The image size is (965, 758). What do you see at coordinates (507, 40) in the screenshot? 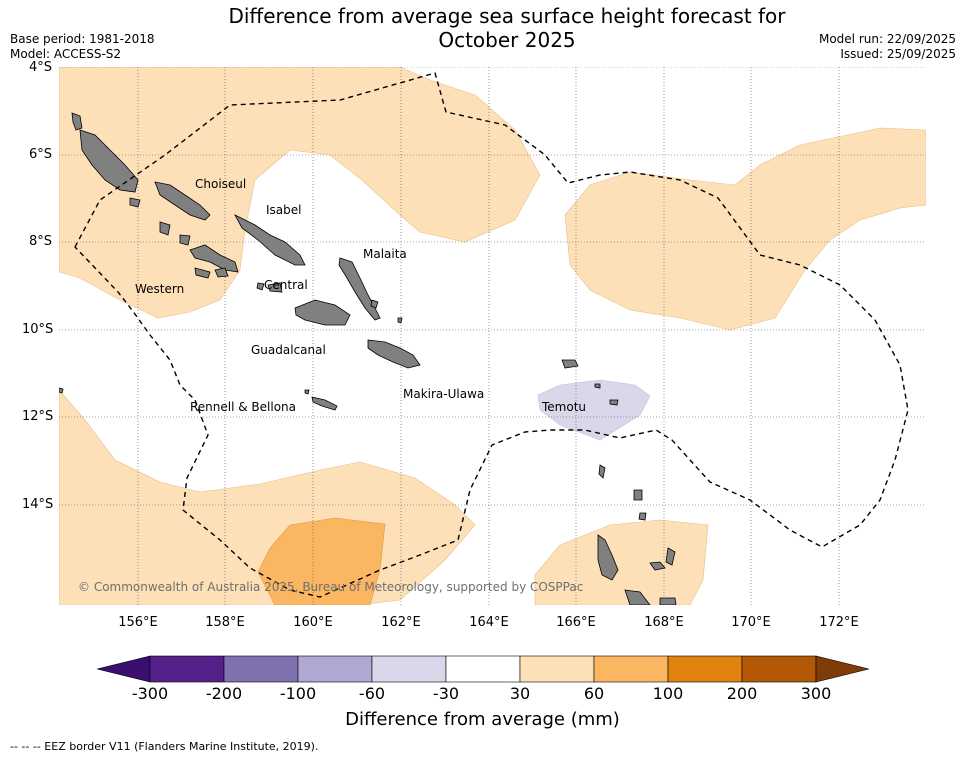
I see `title-line-2: October 2025` at bounding box center [507, 40].